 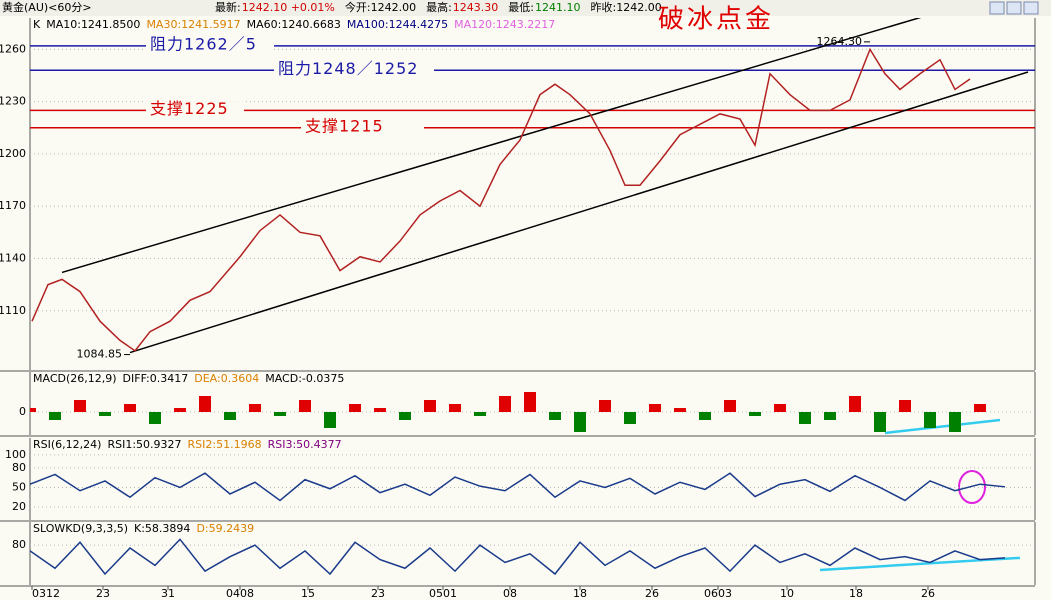 I want to click on indicator-label: K, so click(x=37, y=24).